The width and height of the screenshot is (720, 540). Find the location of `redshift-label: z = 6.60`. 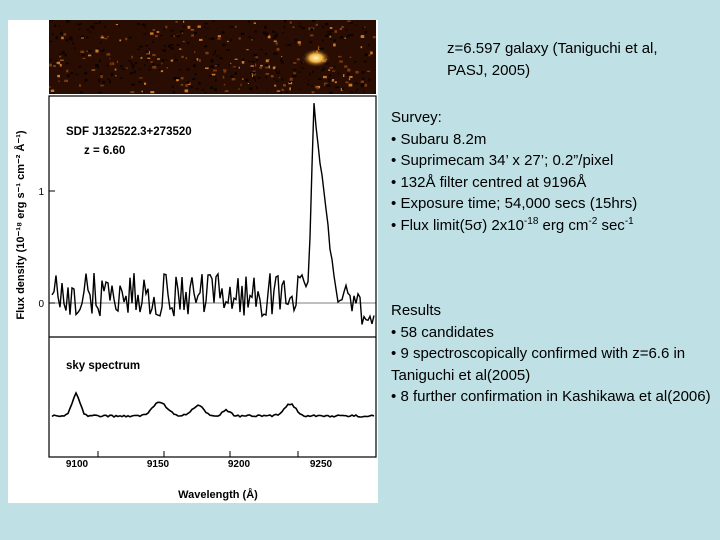

redshift-label: z = 6.60 is located at coordinates (104, 151).